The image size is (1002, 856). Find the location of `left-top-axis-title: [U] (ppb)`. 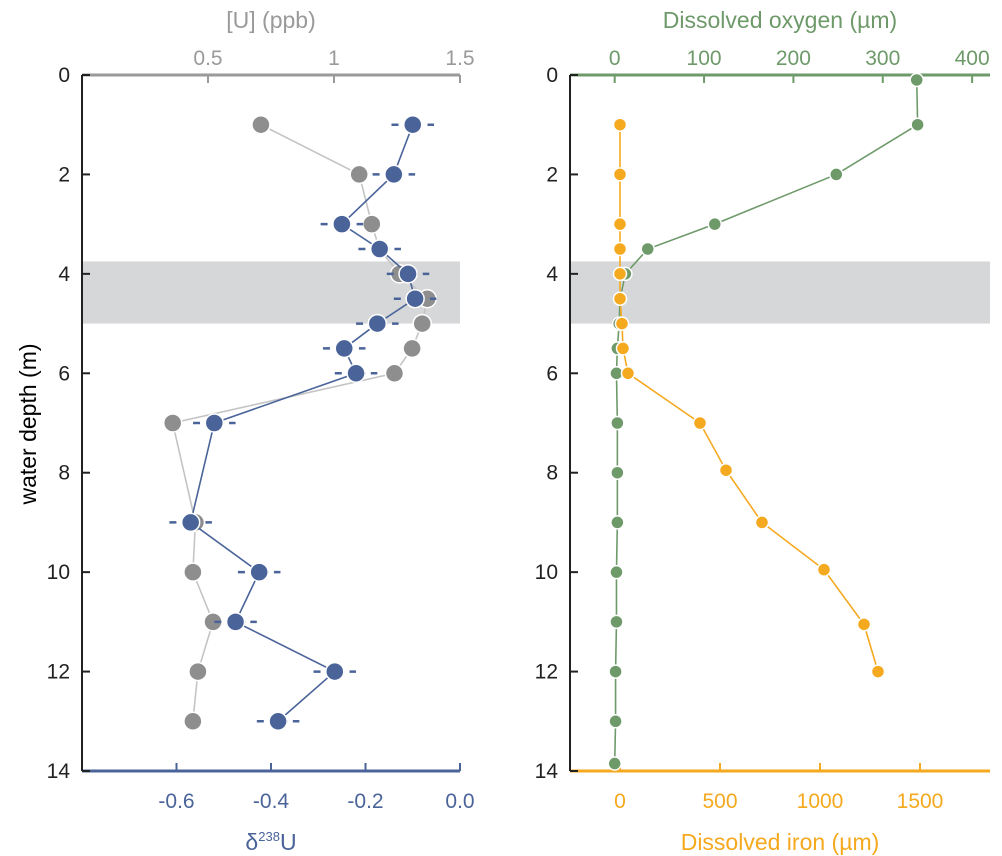

left-top-axis-title: [U] (ppb) is located at coordinates (270, 20).